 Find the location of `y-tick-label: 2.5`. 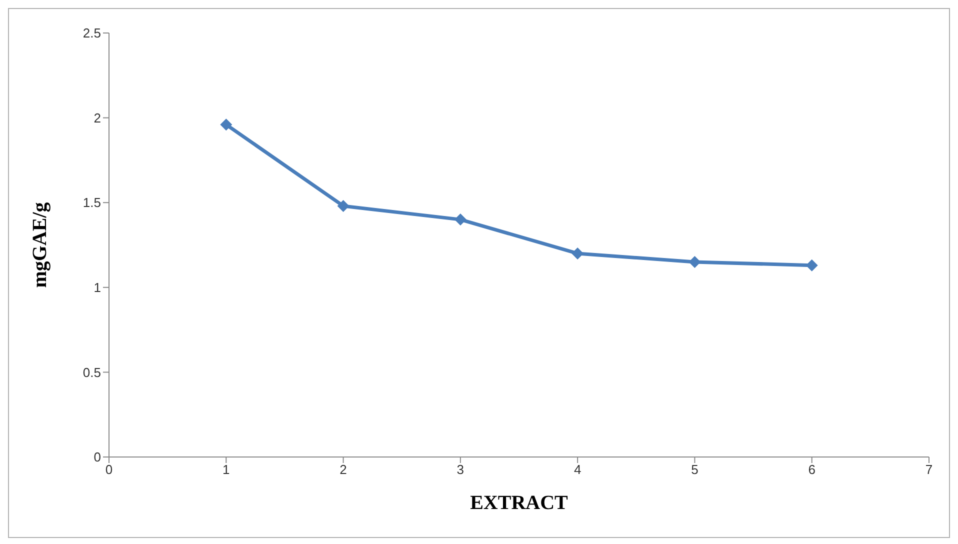

y-tick-label: 2.5 is located at coordinates (91, 33).